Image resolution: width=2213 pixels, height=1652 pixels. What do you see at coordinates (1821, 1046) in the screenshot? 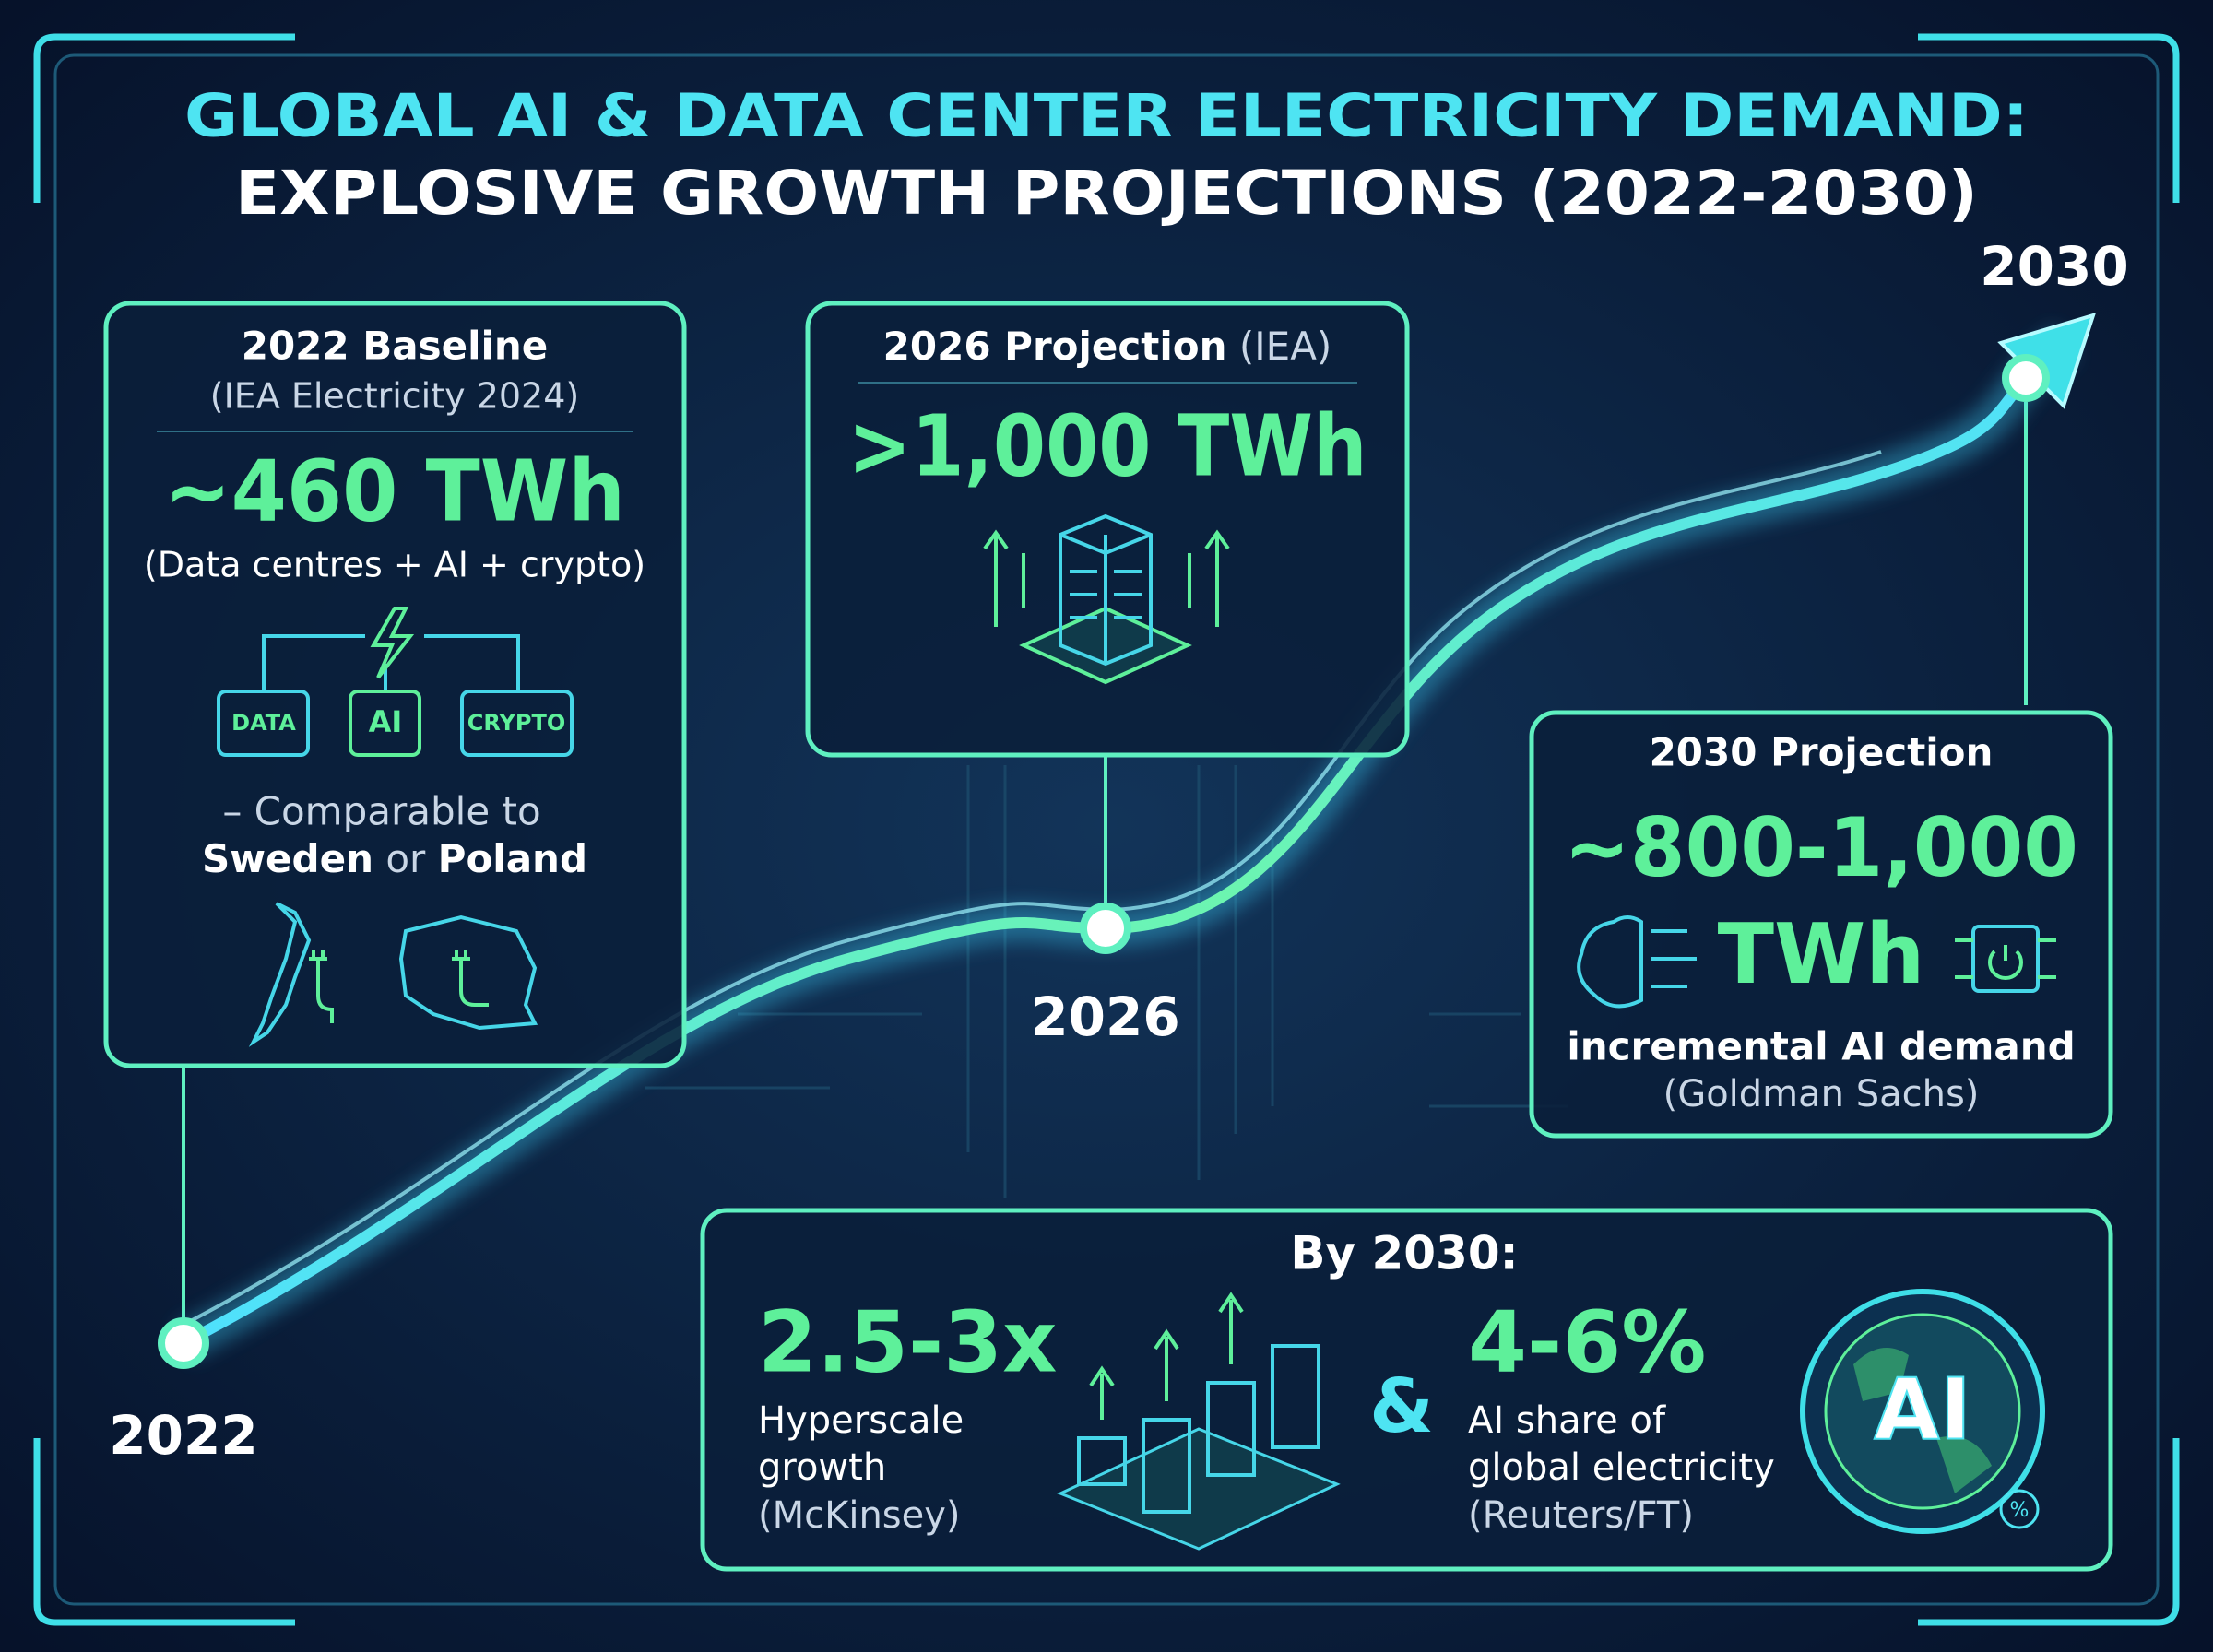
I see `card-note: incremental AI demand` at bounding box center [1821, 1046].